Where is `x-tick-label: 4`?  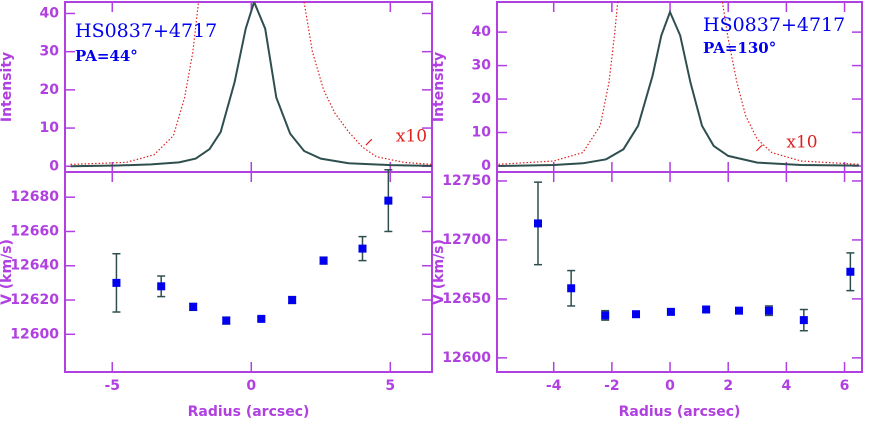
x-tick-label: 4 is located at coordinates (787, 386).